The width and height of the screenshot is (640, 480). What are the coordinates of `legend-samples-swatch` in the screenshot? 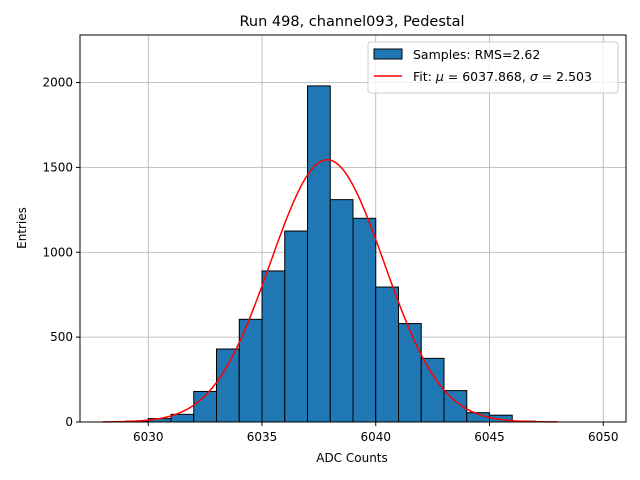 It's located at (388, 54).